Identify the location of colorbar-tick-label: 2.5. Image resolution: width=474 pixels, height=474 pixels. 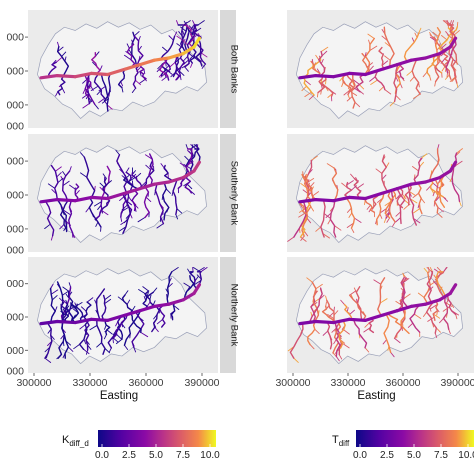
(387, 455).